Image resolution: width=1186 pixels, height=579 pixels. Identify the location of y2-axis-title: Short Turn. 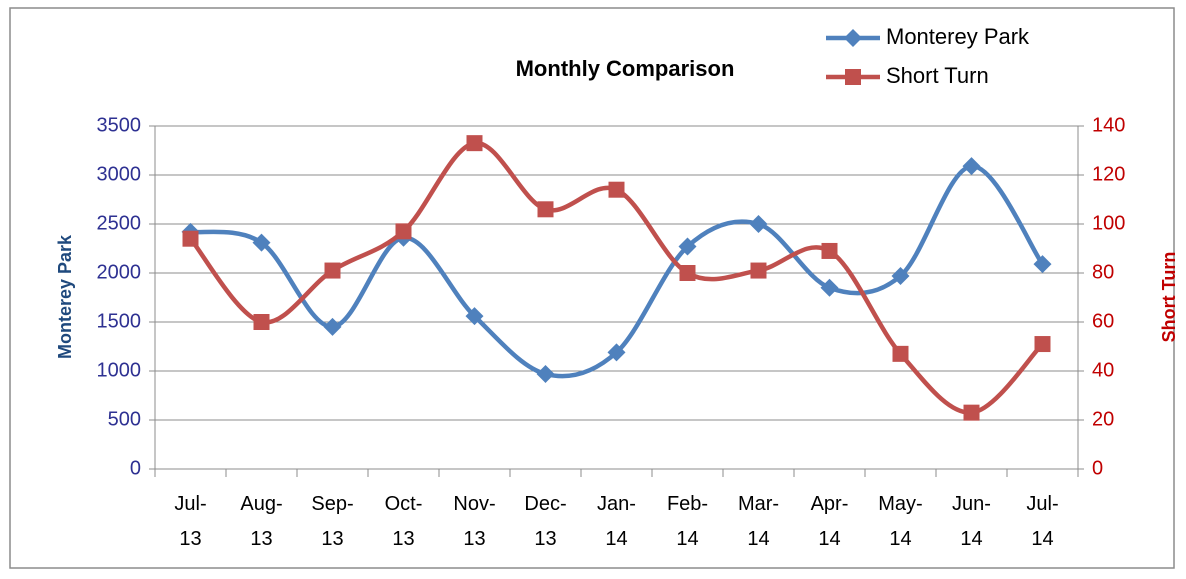
(1169, 297).